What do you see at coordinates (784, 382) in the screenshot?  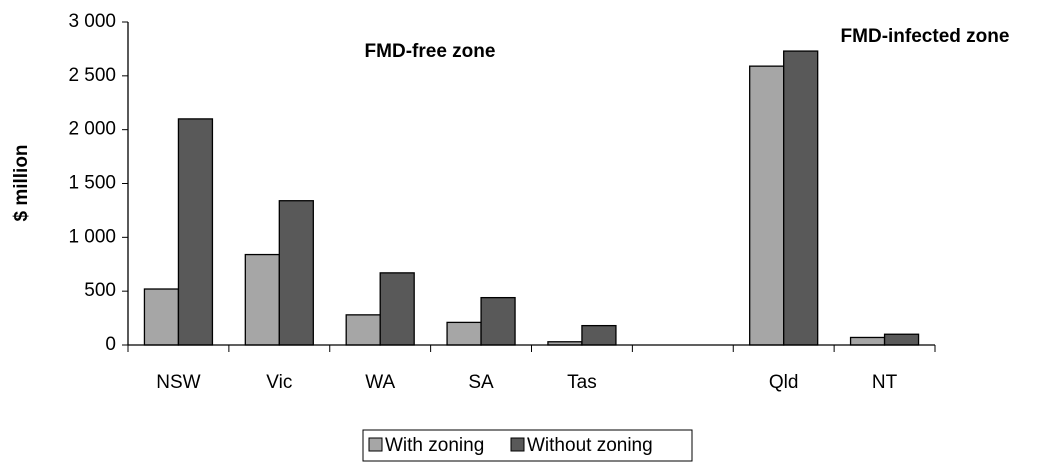 I see `x-tick-label: Qld` at bounding box center [784, 382].